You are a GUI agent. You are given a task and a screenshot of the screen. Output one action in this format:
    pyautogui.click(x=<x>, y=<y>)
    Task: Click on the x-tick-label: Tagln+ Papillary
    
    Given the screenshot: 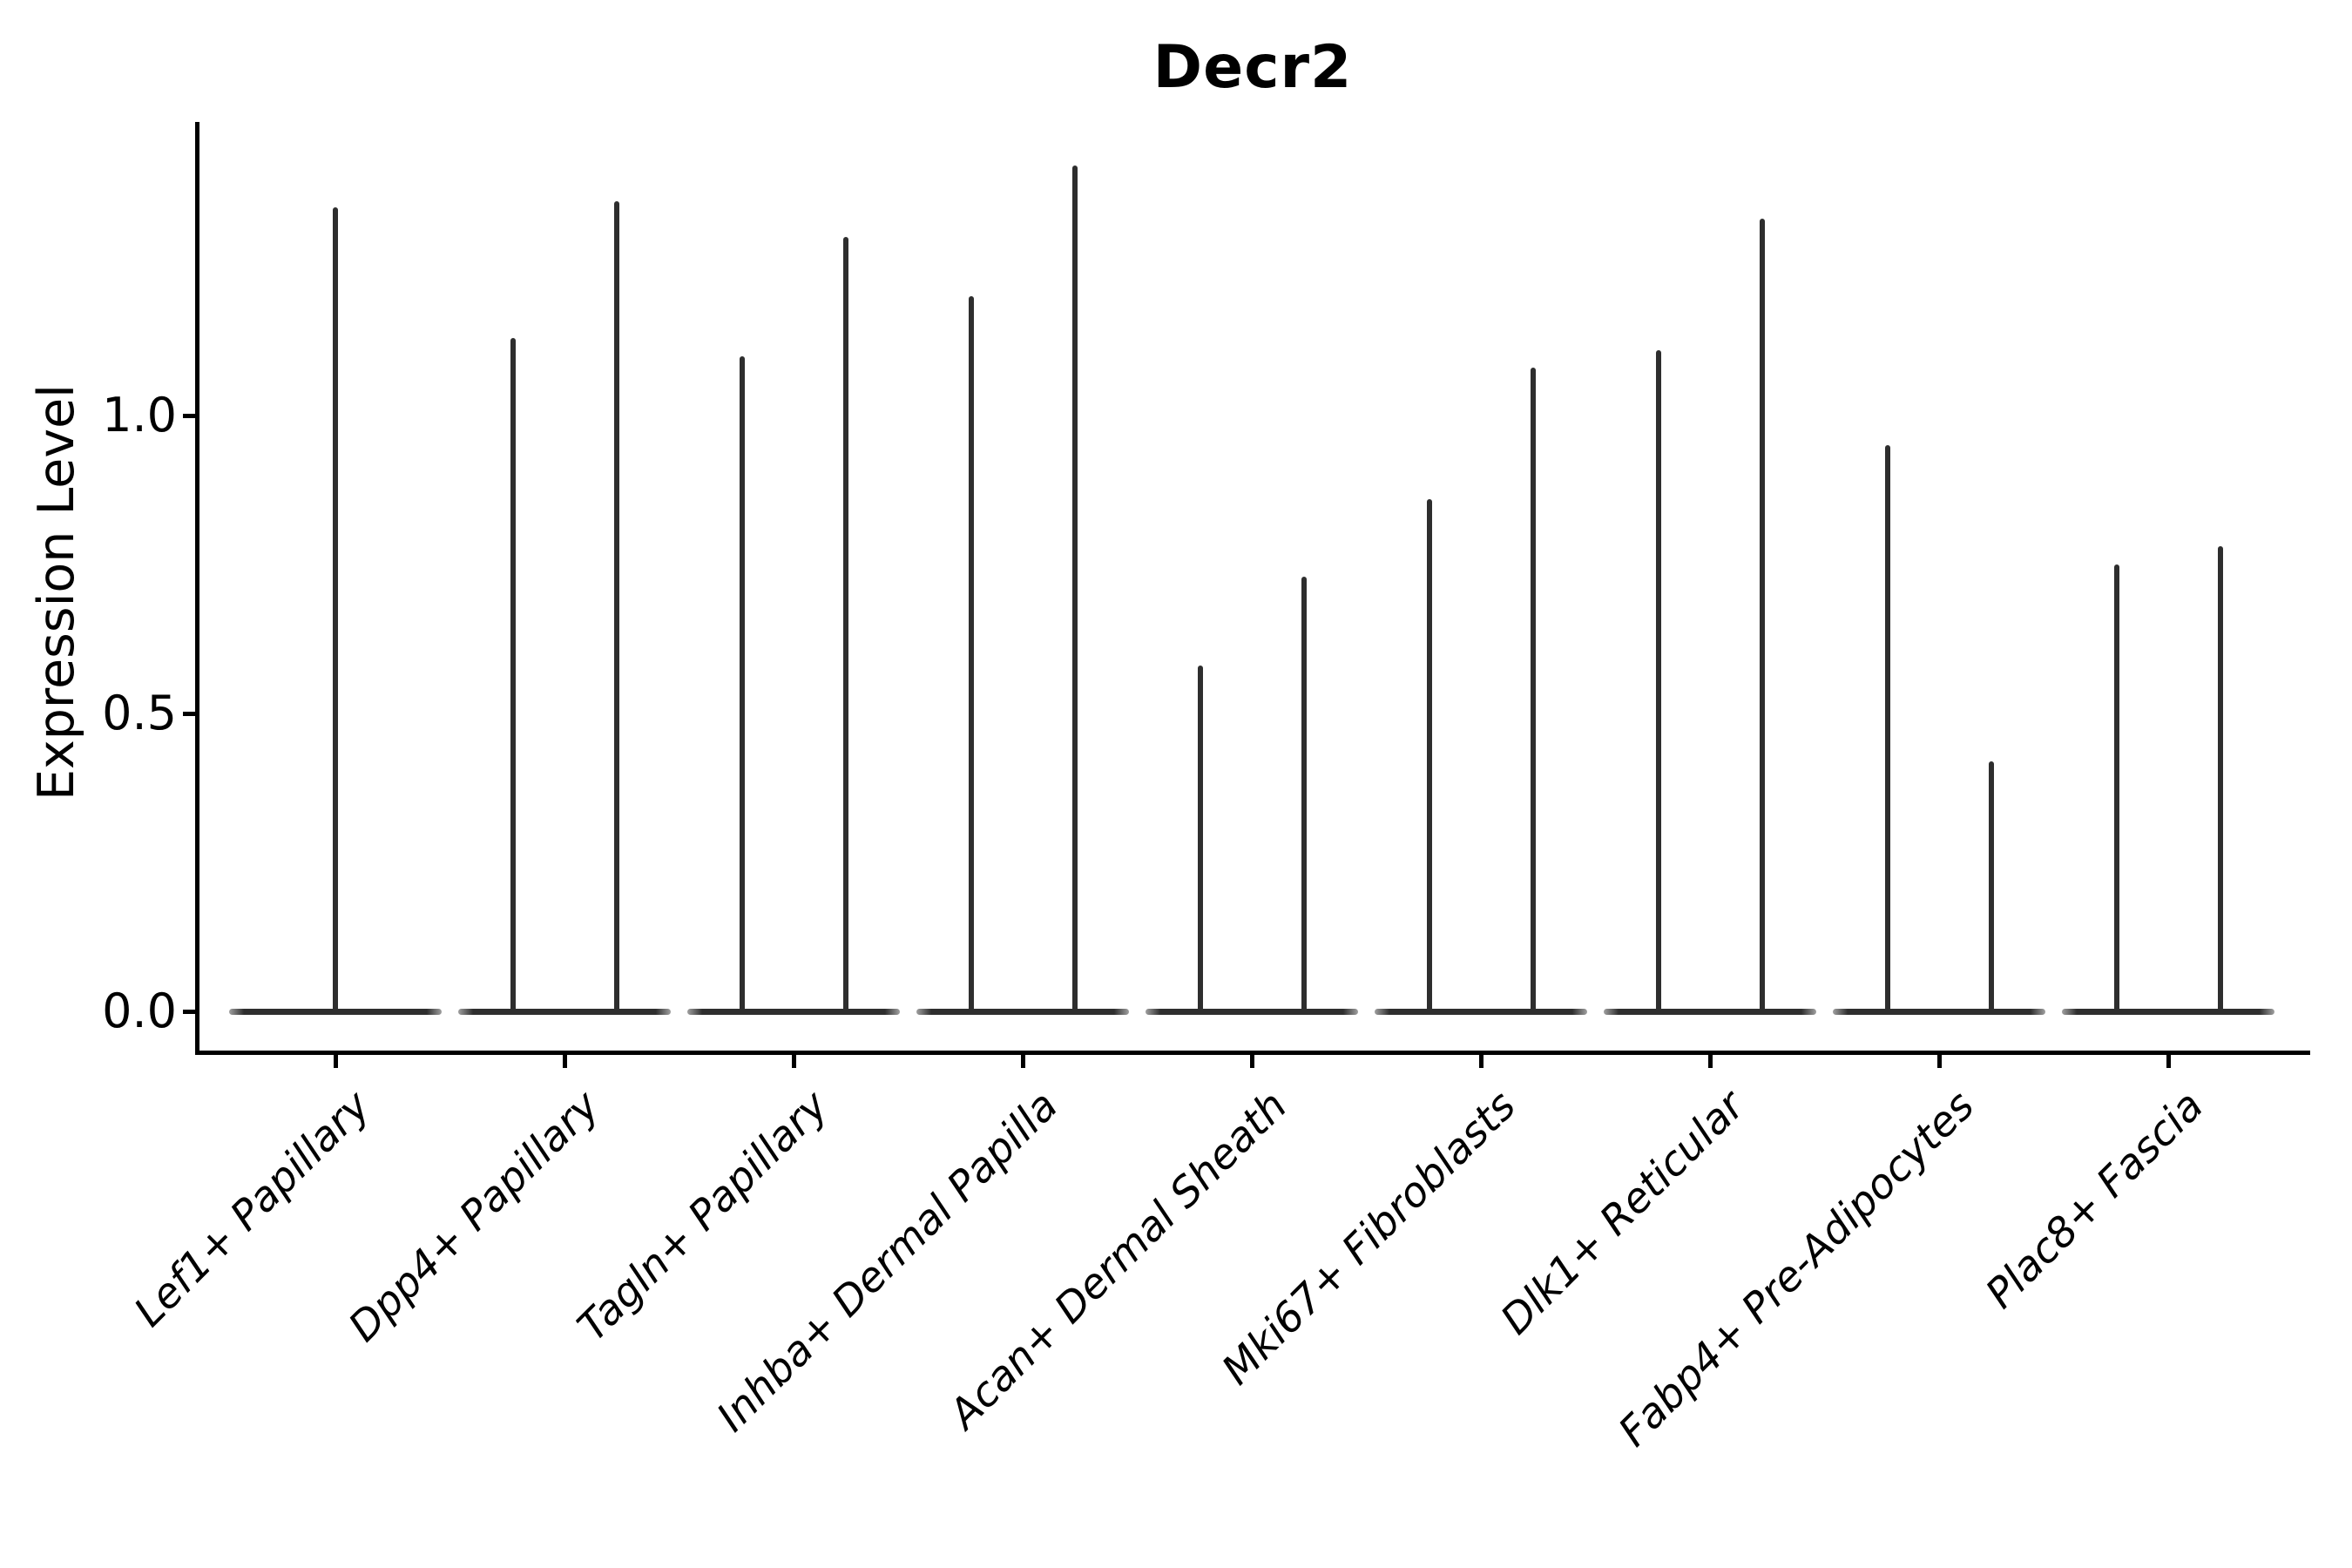 What is the action you would take?
    pyautogui.click(x=703, y=1216)
    